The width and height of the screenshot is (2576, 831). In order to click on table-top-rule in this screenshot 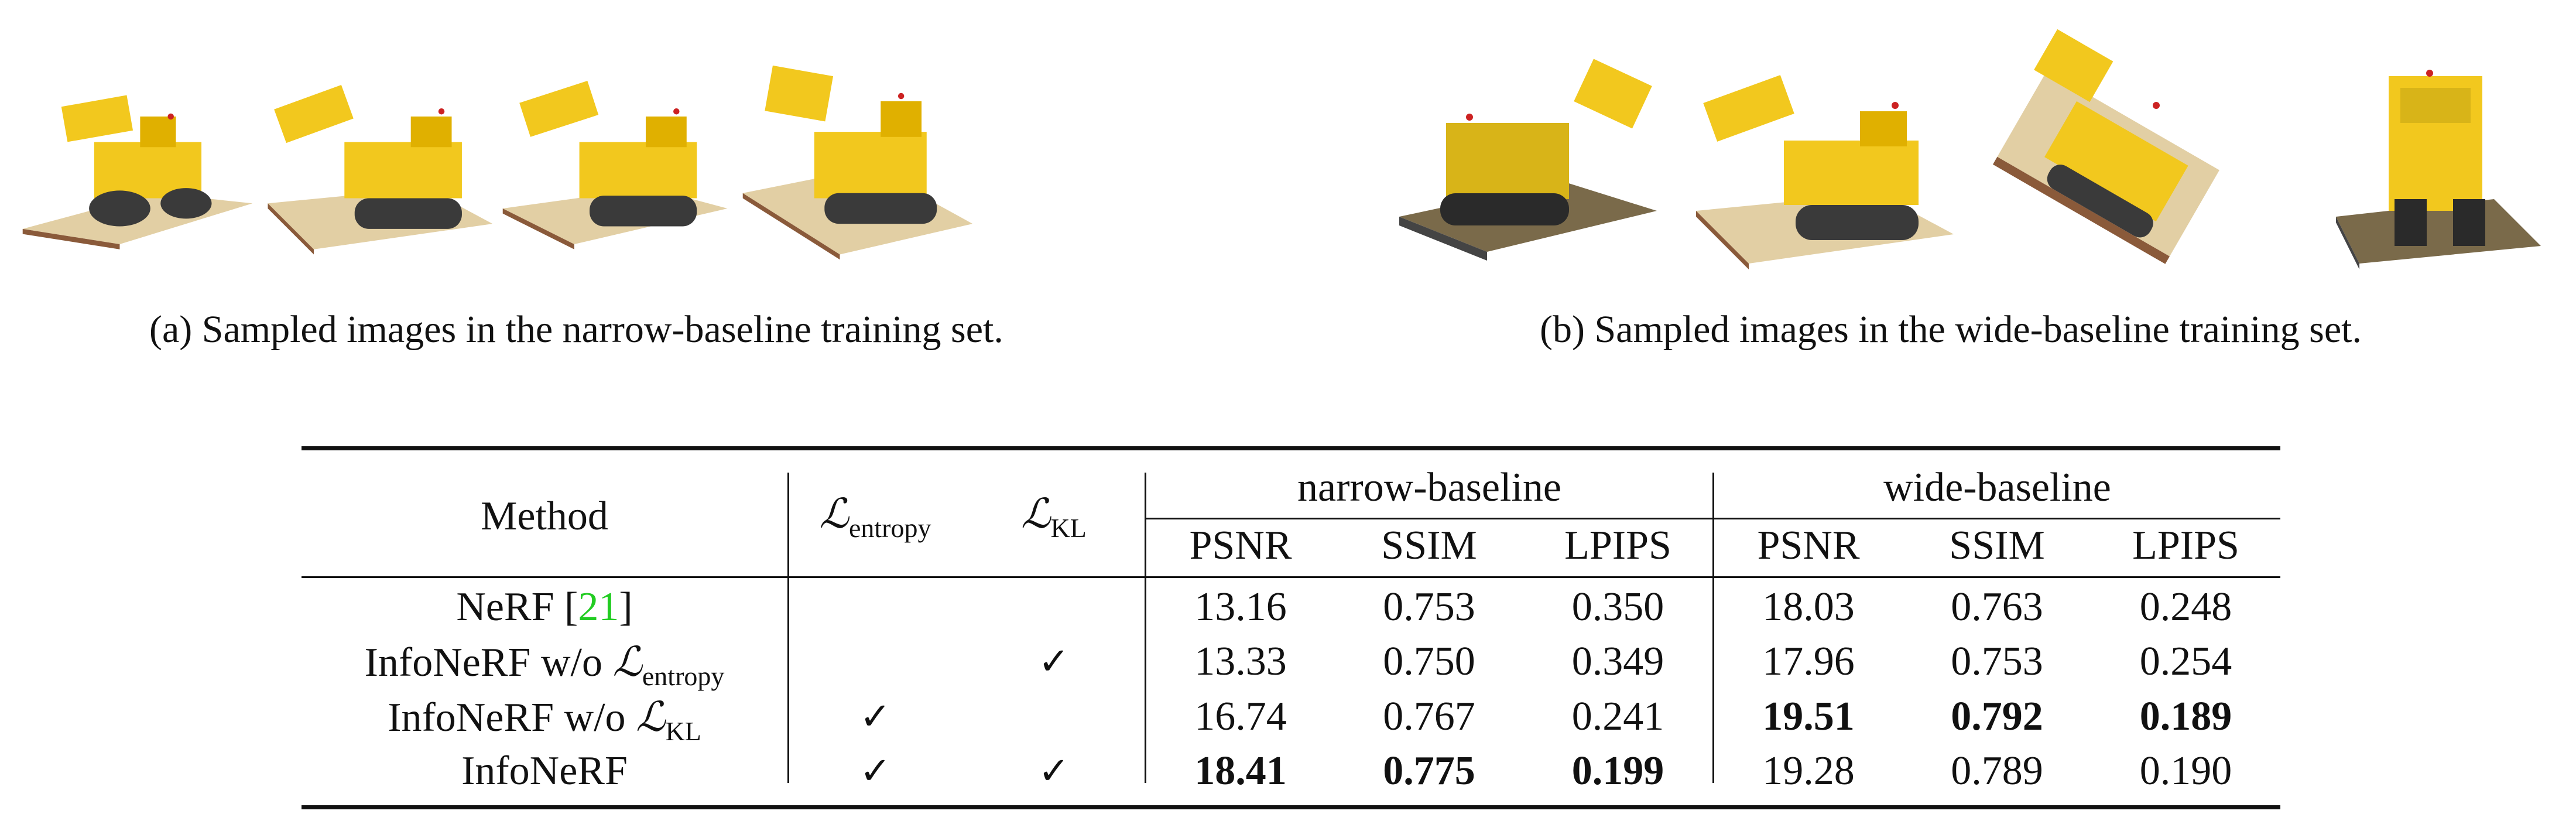, I will do `click(1291, 448)`.